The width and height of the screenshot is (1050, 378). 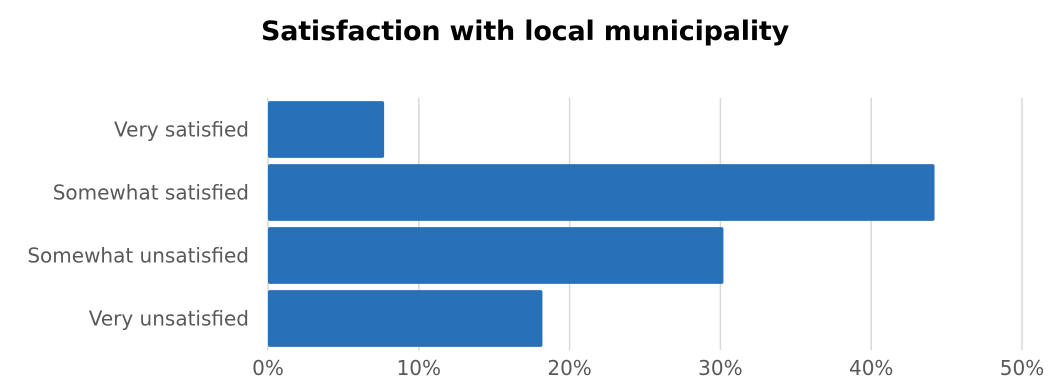 I want to click on category-label: Very satisfied, so click(x=181, y=130).